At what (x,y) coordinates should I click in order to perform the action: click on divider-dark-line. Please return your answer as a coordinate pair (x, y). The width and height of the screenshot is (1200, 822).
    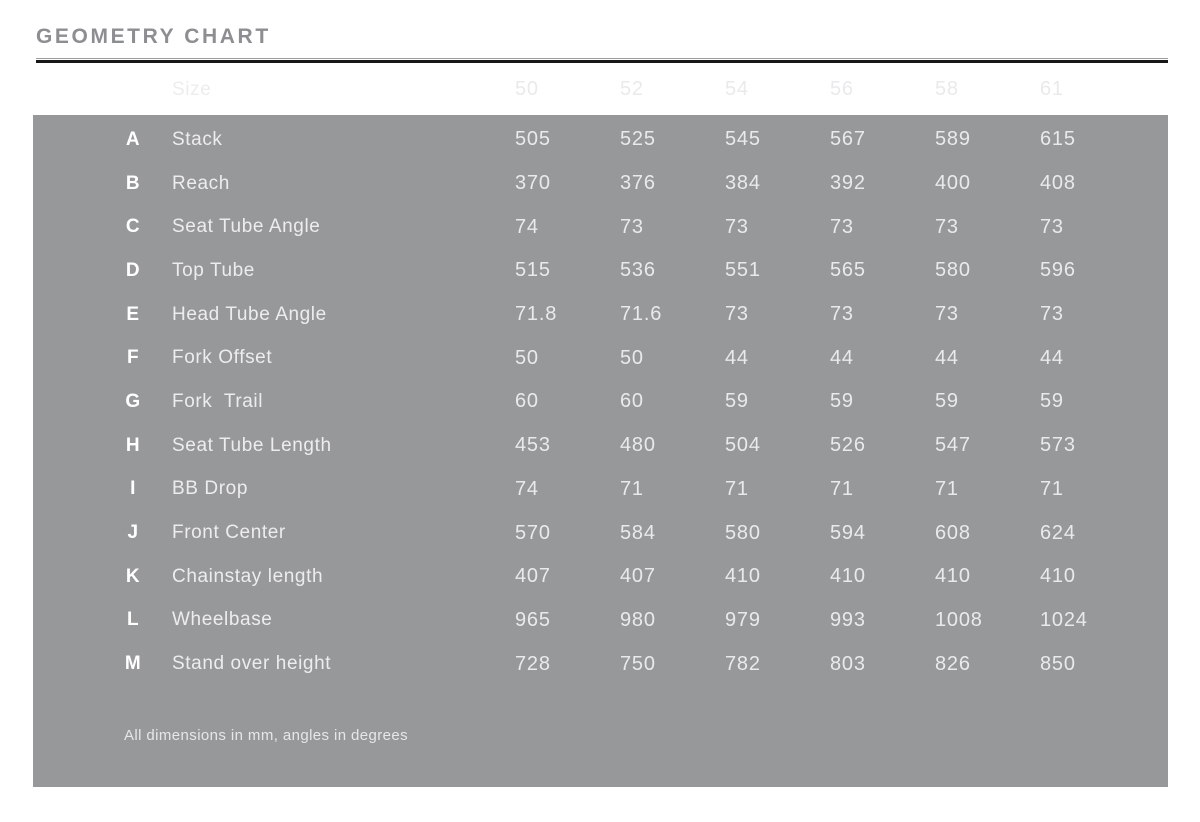
    Looking at the image, I should click on (602, 61).